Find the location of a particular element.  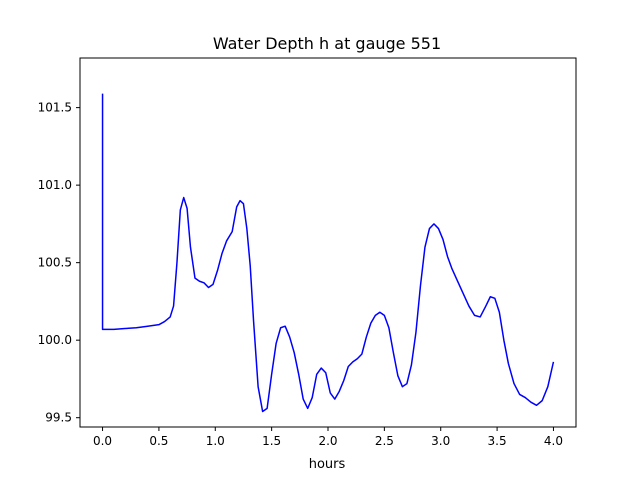

x-tick-label: 0.5 is located at coordinates (158, 441).